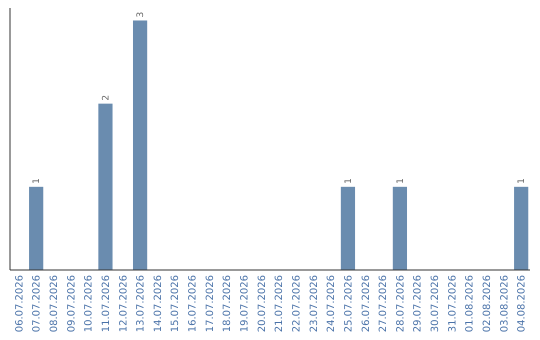  Describe the element at coordinates (366, 303) in the screenshot. I see `x-tick-label: 26.07.2026` at that location.